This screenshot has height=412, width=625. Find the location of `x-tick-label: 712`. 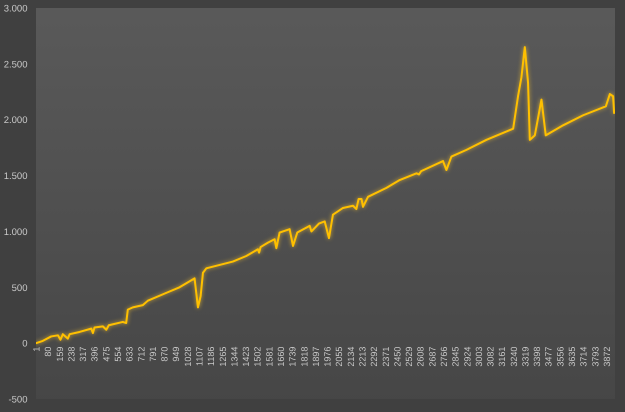

x-tick-label: 712 is located at coordinates (141, 354).